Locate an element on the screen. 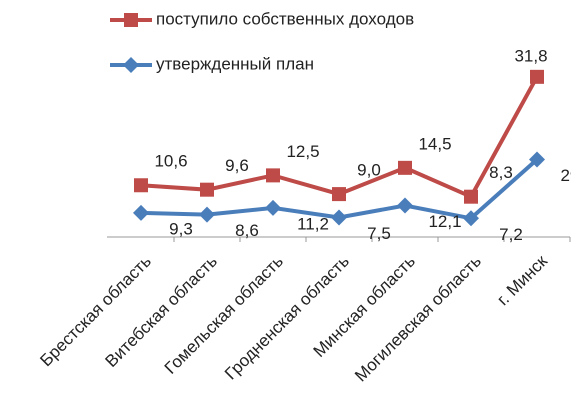 The height and width of the screenshot is (416, 571). data-label: 9,3 is located at coordinates (181, 228).